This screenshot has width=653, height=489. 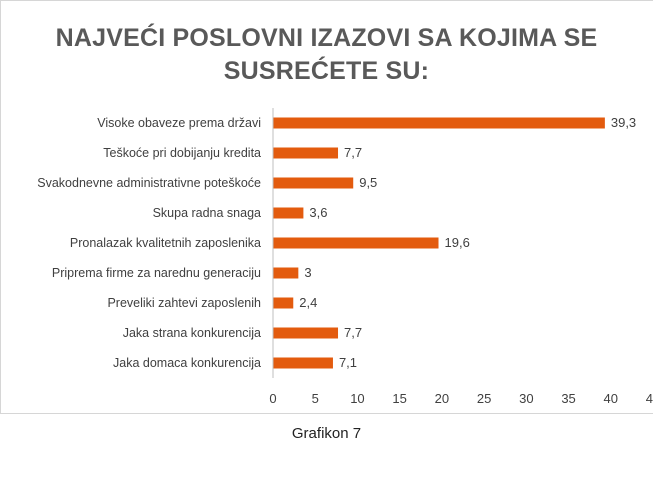 I want to click on x-tick-label: 20, so click(x=442, y=398).